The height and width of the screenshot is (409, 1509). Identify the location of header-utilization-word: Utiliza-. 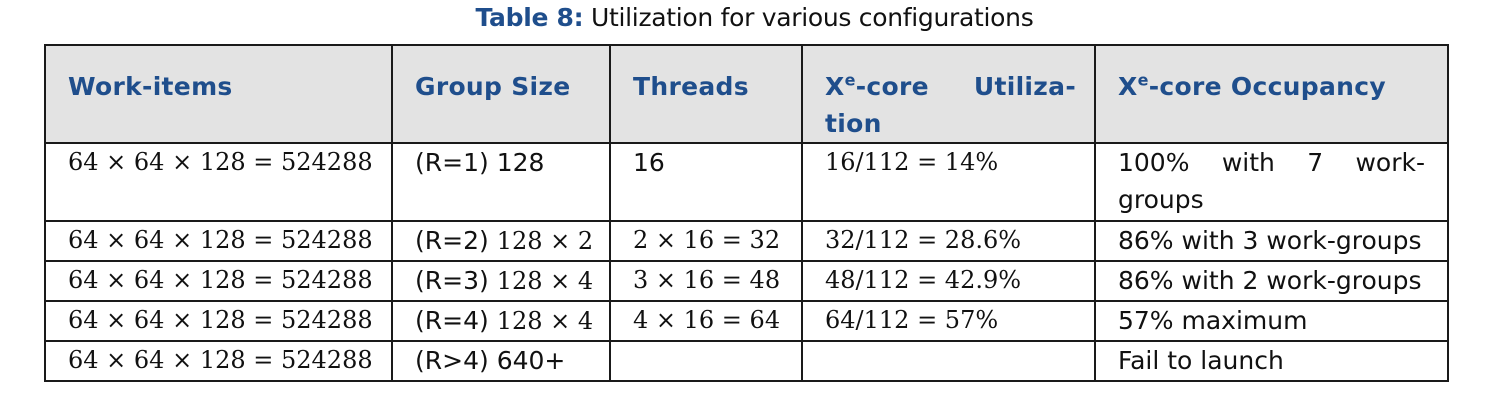
(1024, 86).